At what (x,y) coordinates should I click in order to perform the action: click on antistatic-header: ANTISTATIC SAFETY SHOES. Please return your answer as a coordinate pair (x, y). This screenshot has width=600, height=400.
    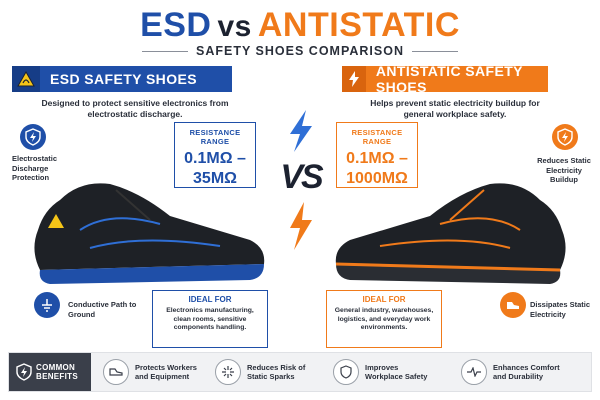
    Looking at the image, I should click on (445, 79).